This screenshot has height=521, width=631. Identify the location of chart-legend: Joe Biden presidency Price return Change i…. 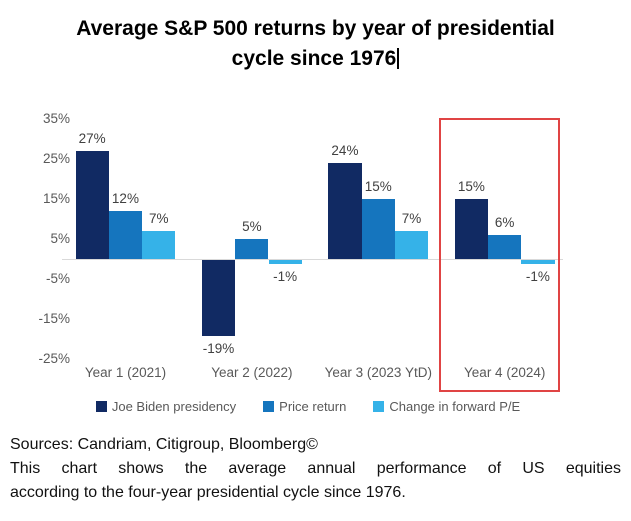
(308, 406).